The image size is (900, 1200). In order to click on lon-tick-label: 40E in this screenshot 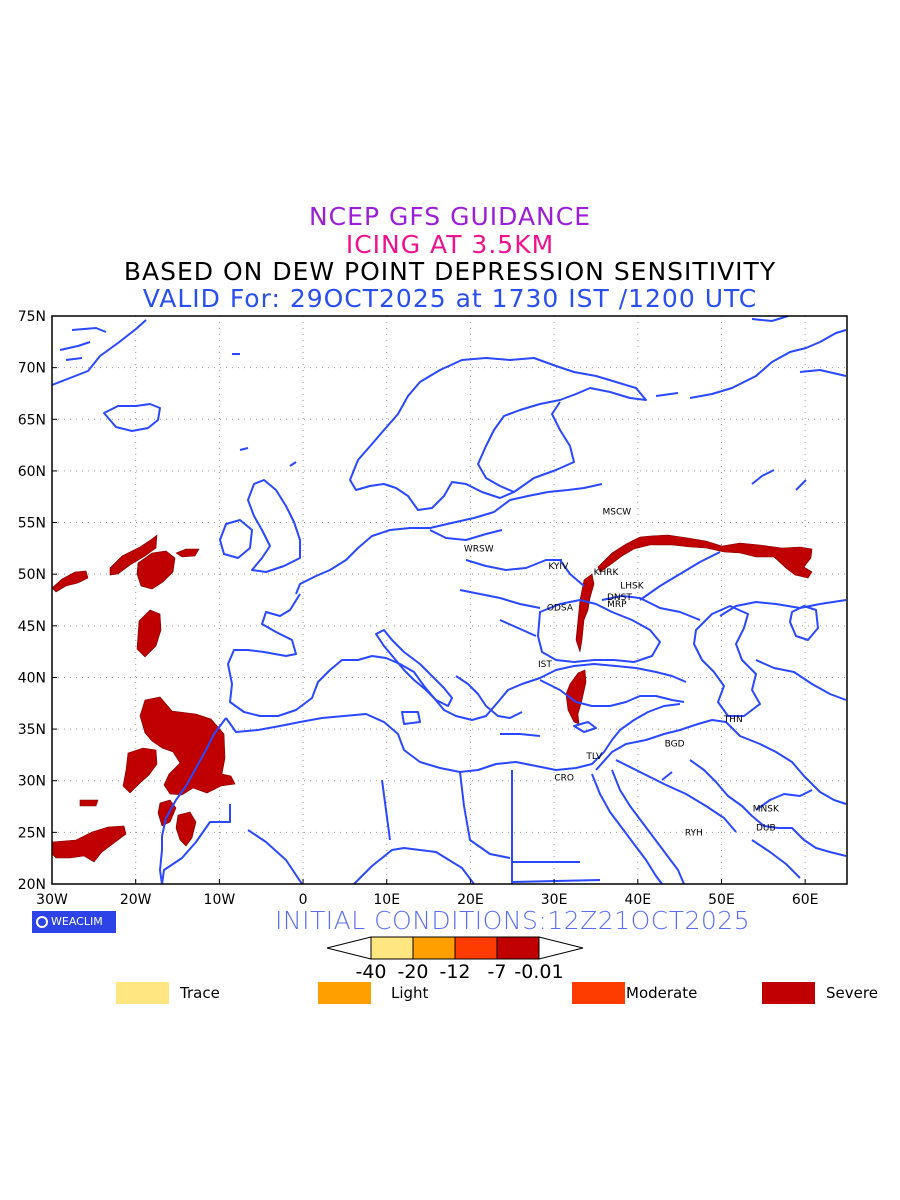, I will do `click(637, 900)`.